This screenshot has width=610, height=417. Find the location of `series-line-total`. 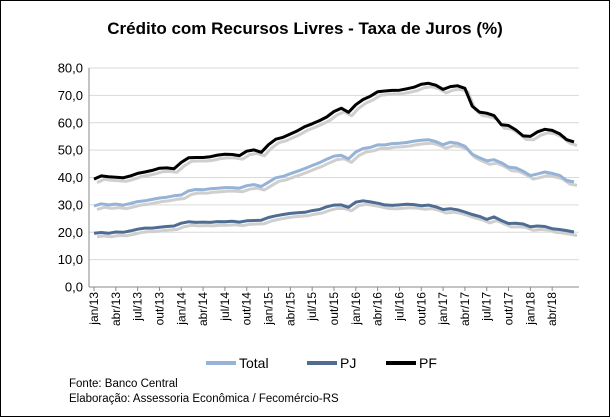

series-line-total is located at coordinates (334, 173).